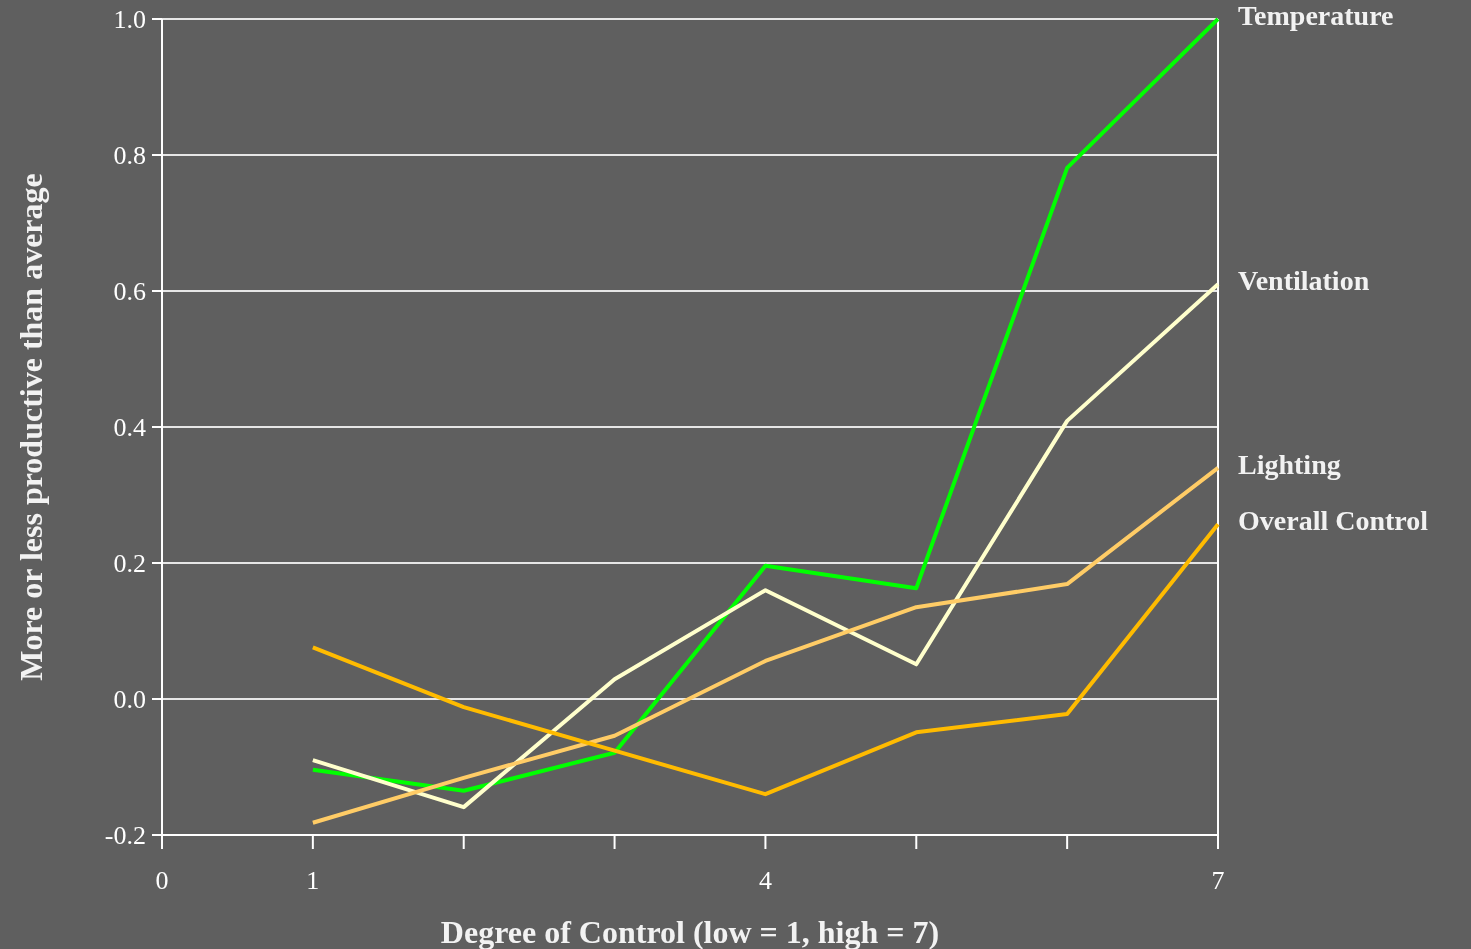  I want to click on series-label: Overall Control, so click(1333, 521).